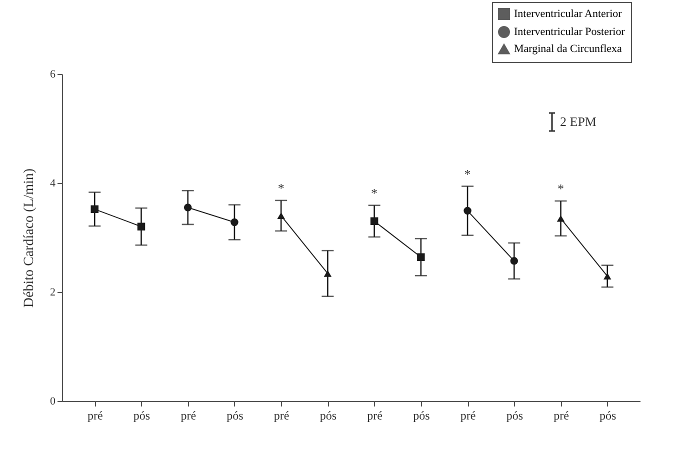 This screenshot has height=455, width=675. What do you see at coordinates (53, 402) in the screenshot?
I see `y-tick-label: 0` at bounding box center [53, 402].